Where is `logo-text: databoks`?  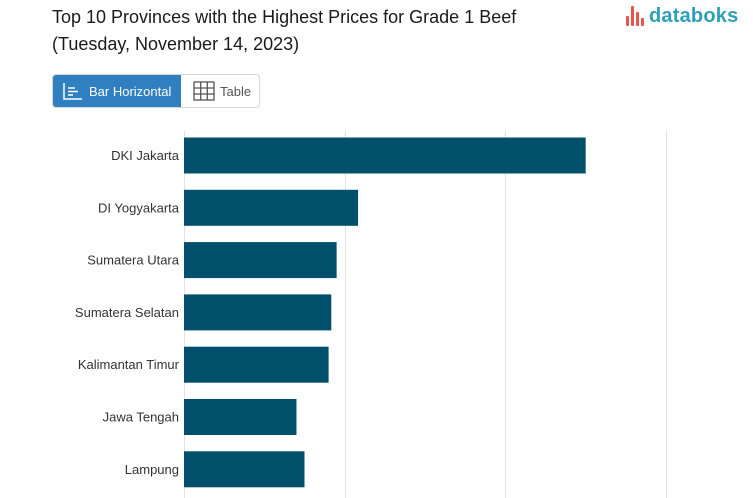
logo-text: databoks is located at coordinates (694, 15).